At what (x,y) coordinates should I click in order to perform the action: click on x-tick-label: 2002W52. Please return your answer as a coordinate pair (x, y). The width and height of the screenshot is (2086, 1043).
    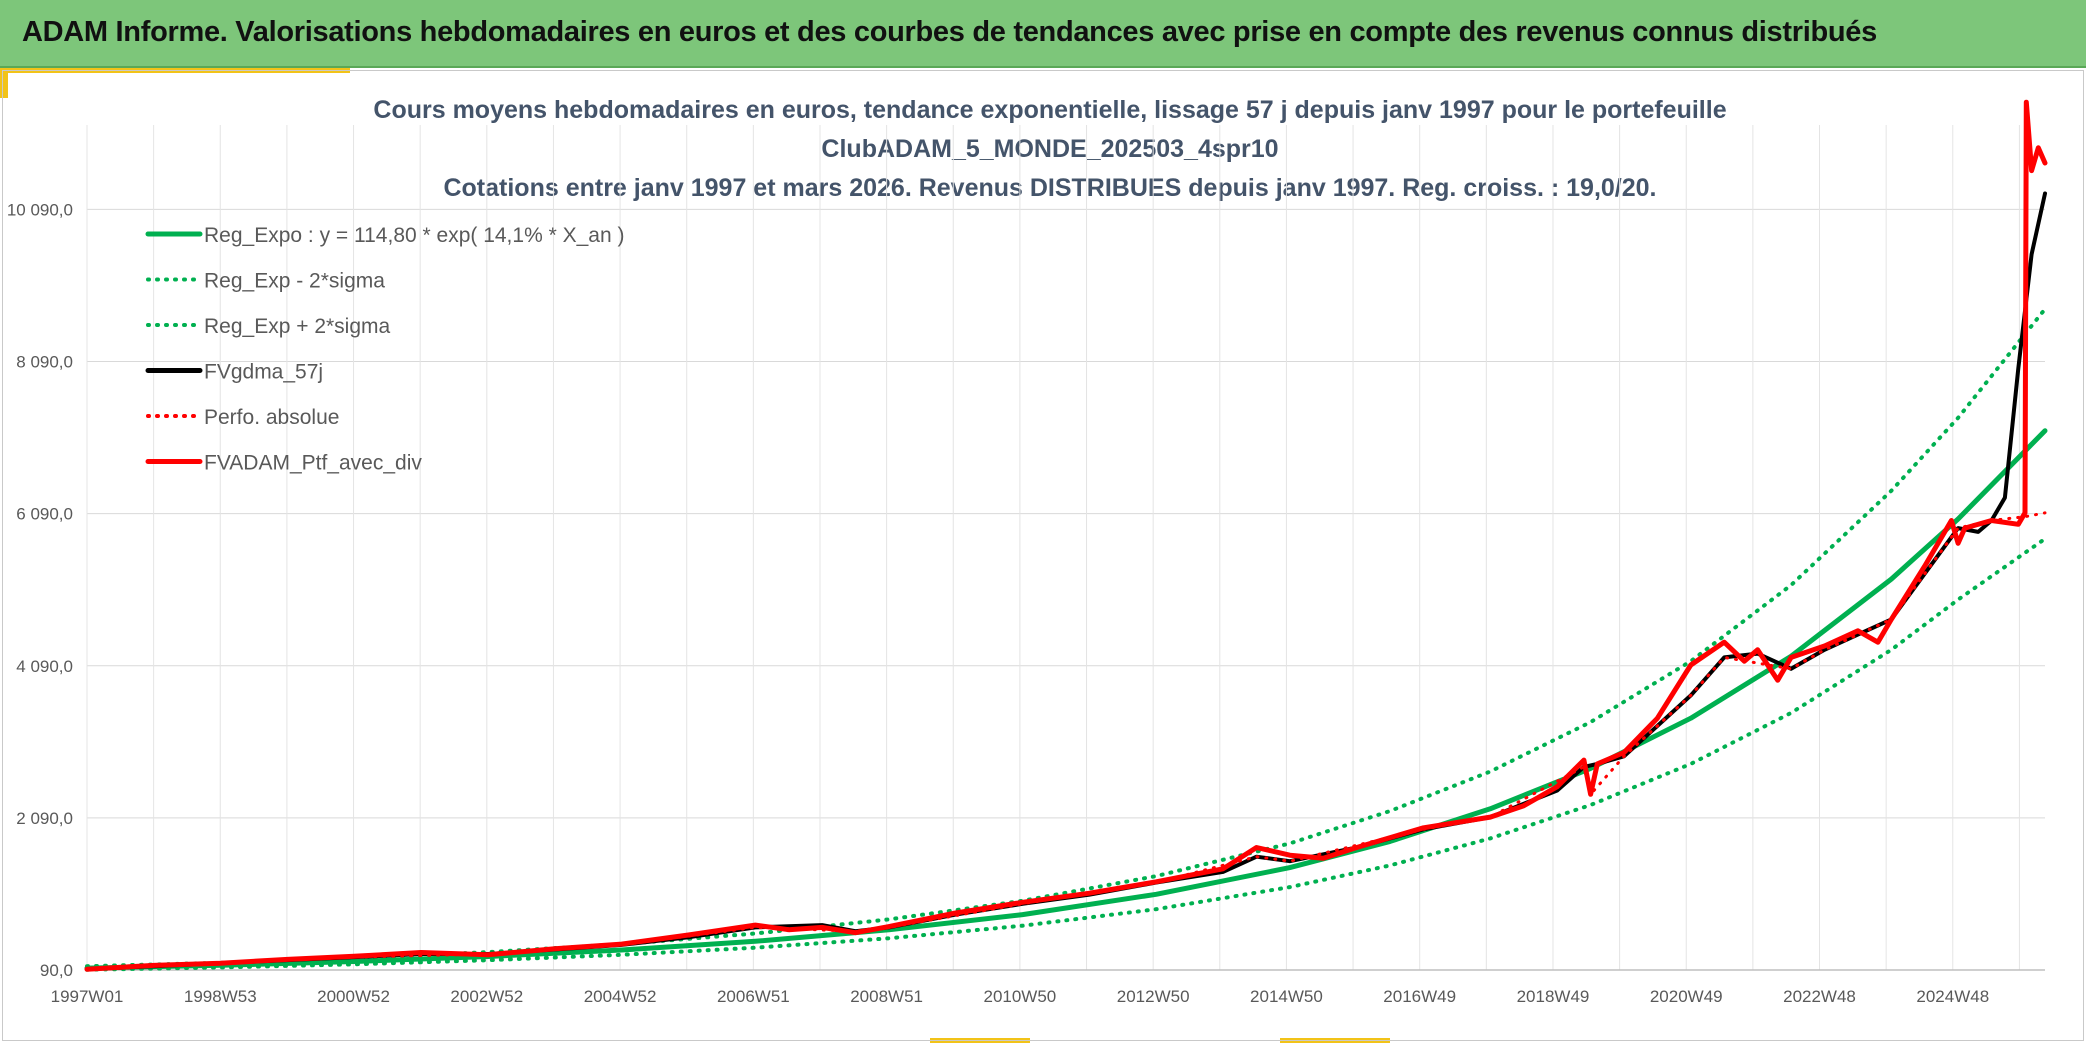
    Looking at the image, I should click on (486, 996).